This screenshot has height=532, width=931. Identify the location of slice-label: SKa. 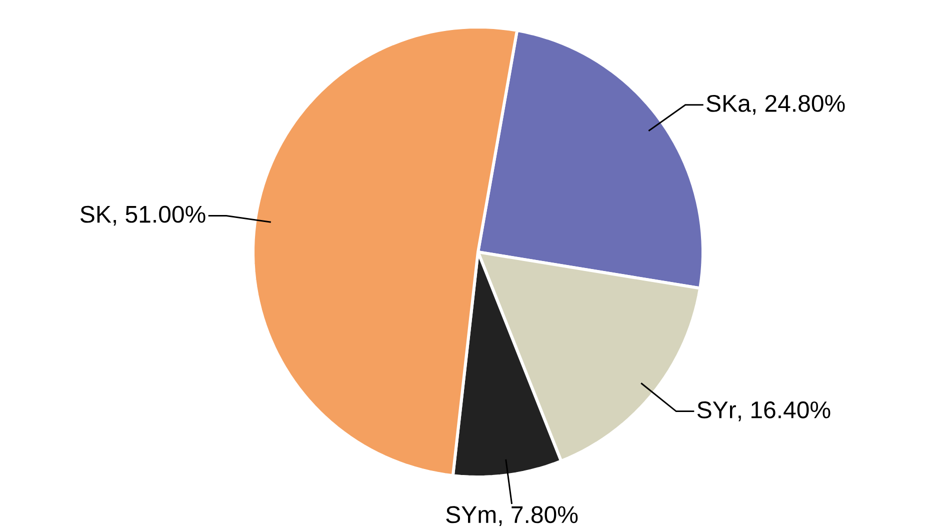
(728, 103).